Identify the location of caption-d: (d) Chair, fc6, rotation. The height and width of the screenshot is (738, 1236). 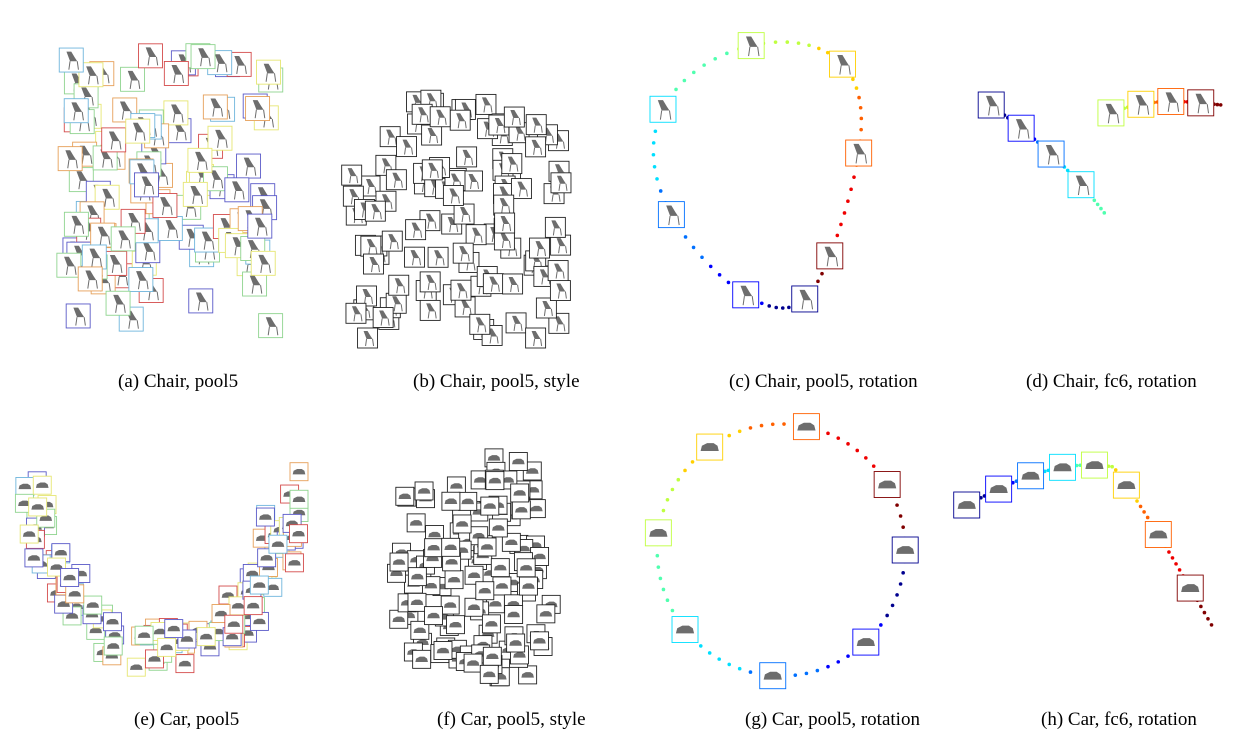
(1111, 381).